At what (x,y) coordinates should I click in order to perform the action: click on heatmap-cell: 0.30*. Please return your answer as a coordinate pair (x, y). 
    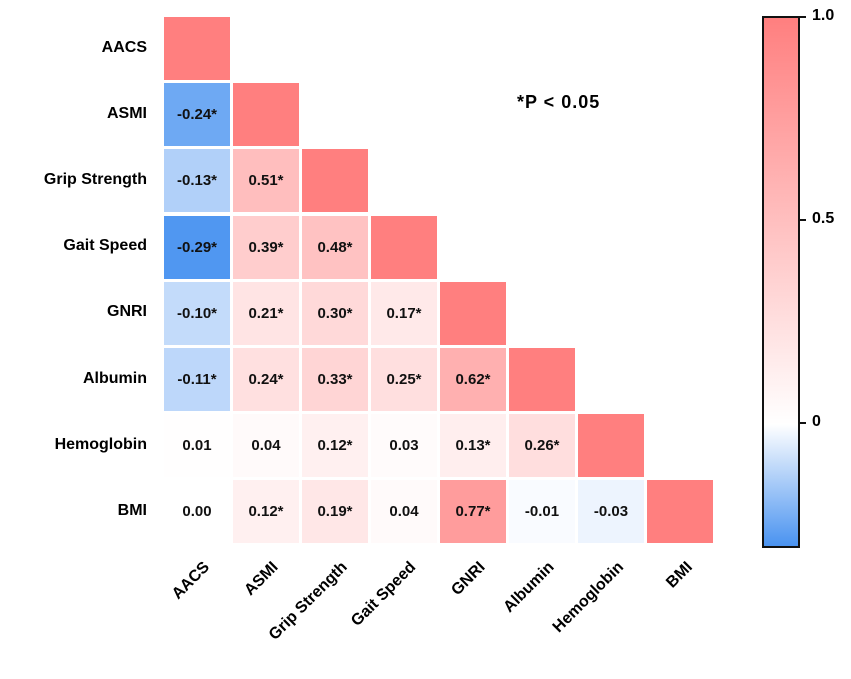
    Looking at the image, I should click on (335, 313).